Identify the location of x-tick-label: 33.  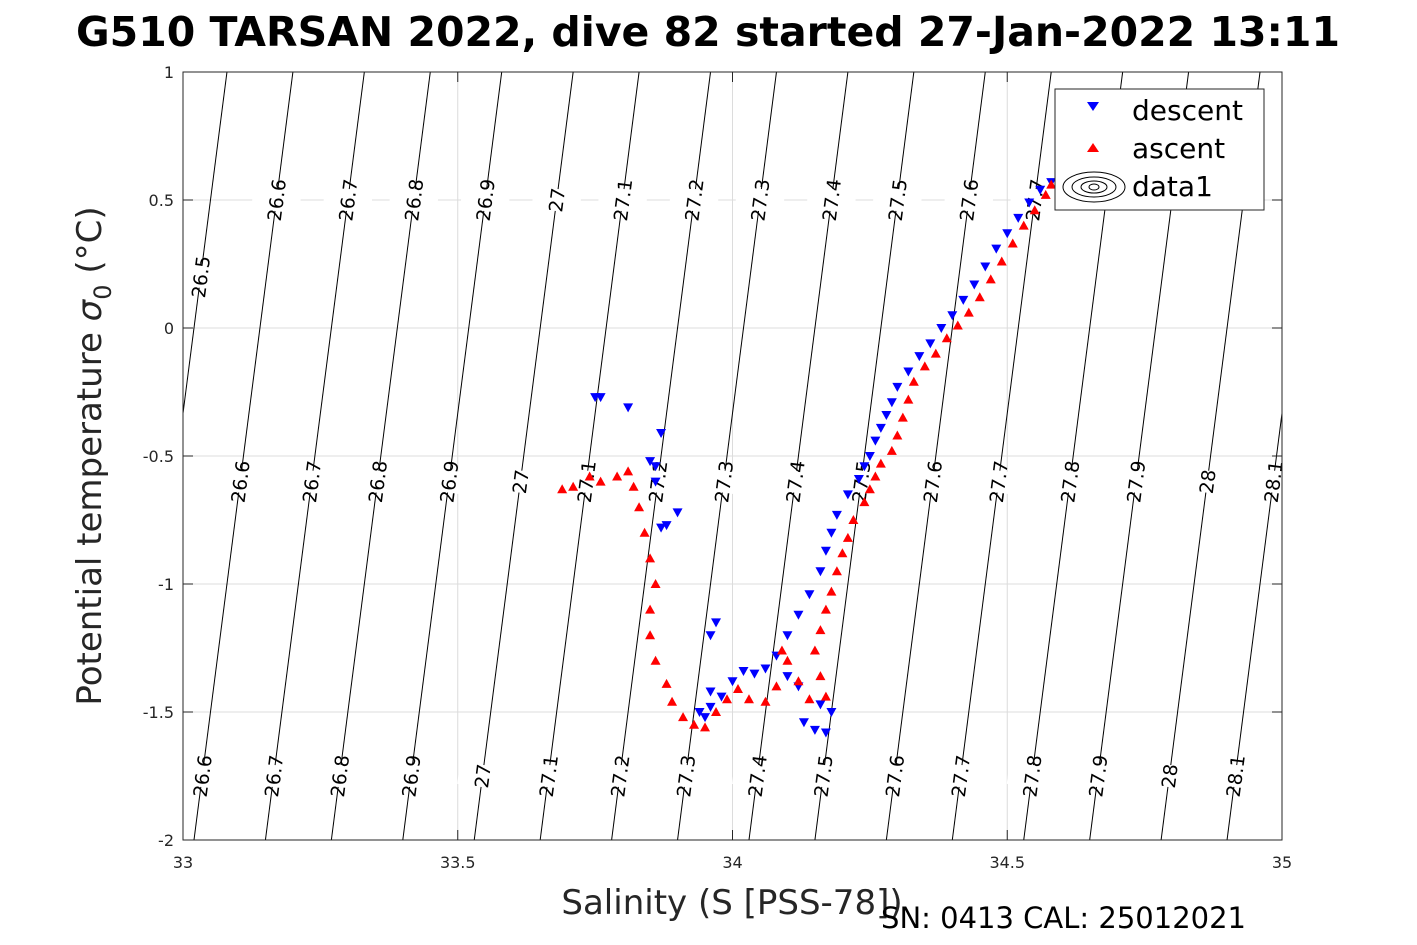
(183, 862).